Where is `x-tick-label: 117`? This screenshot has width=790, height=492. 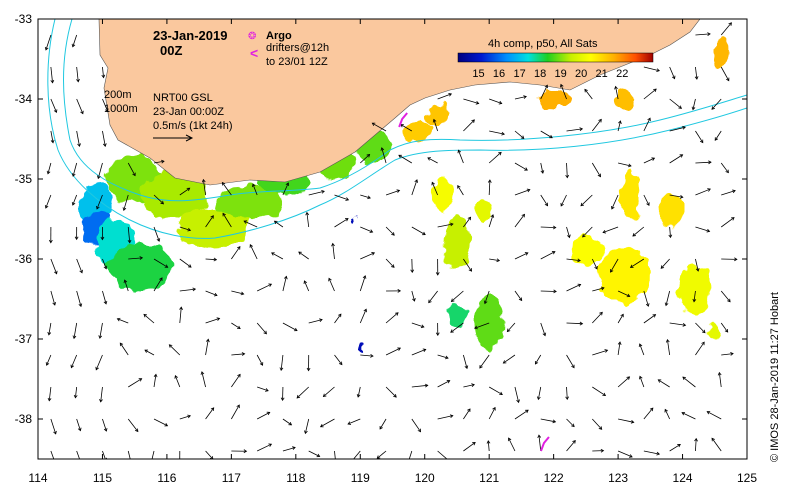
x-tick-label: 117 is located at coordinates (231, 478).